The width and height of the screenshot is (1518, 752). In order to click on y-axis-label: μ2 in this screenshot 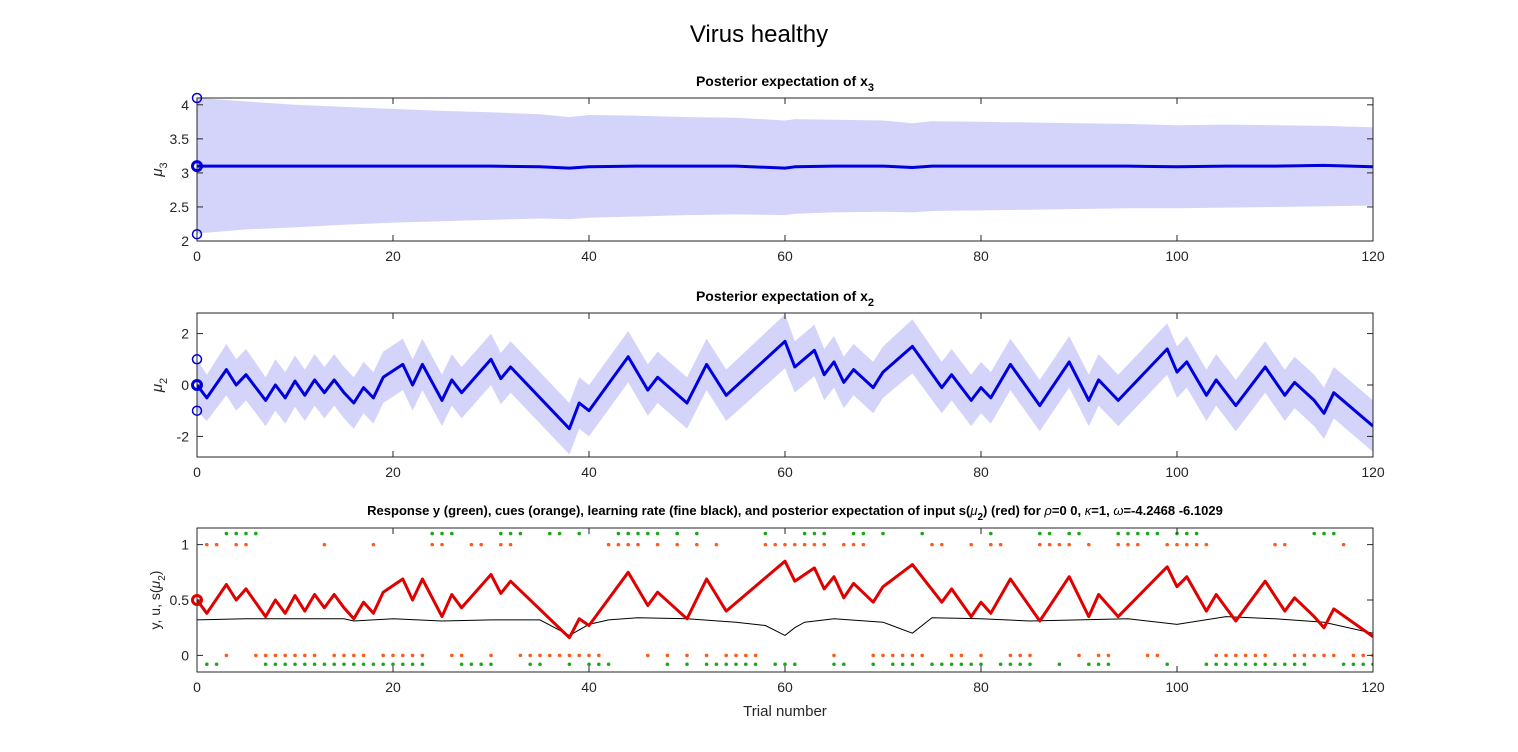, I will do `click(159, 385)`.